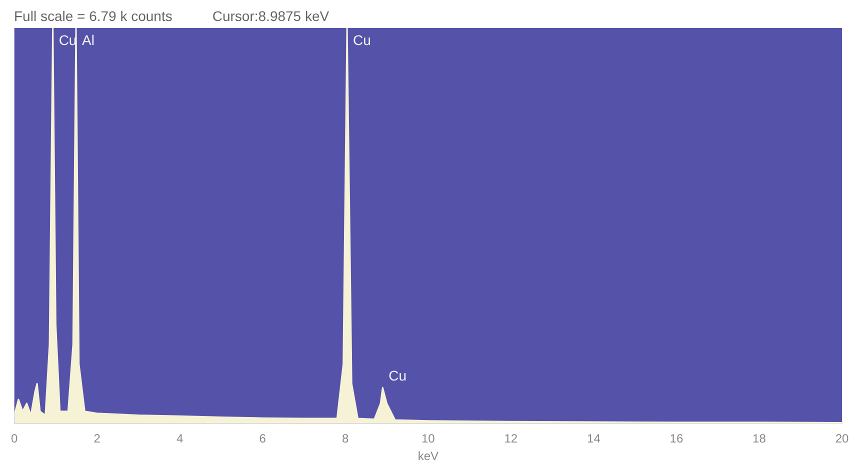  I want to click on chart-subtitle: Cursor:8.9875 keV, so click(271, 17).